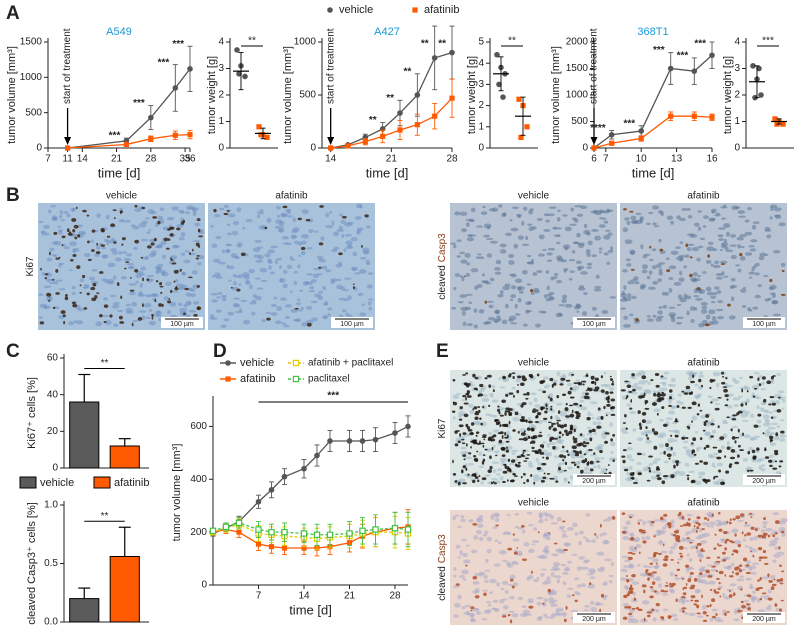 This screenshot has height=634, width=800. What do you see at coordinates (257, 363) in the screenshot?
I see `legend-label: vehicle` at bounding box center [257, 363].